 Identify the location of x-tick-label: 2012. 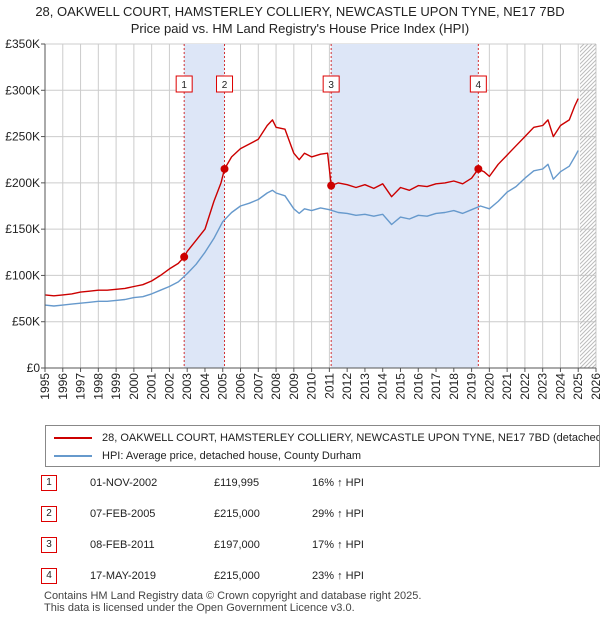
(347, 386).